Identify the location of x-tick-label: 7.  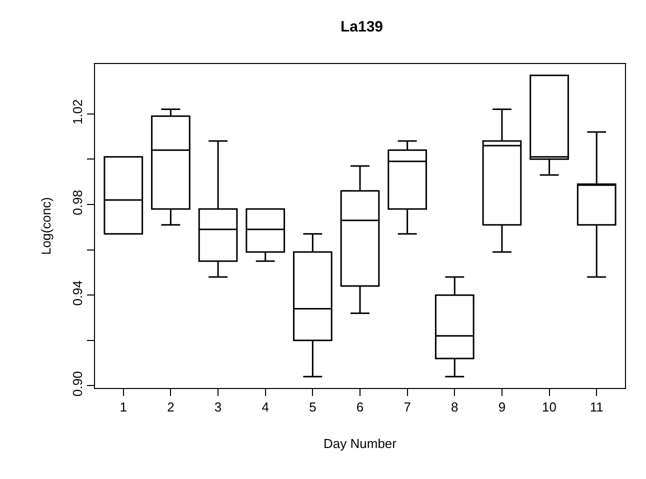
(407, 407).